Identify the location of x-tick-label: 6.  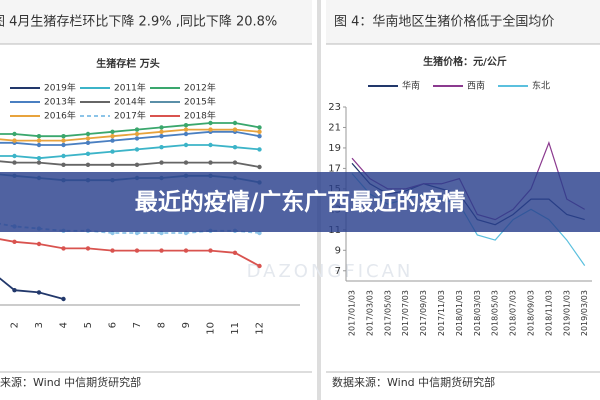
(113, 325).